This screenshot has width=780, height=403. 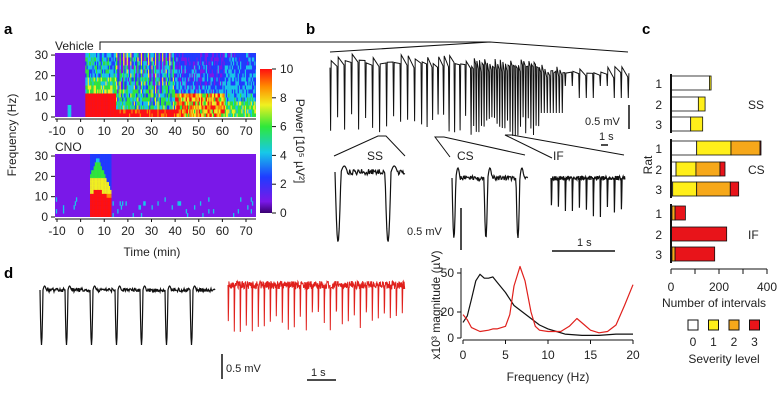 What do you see at coordinates (754, 342) in the screenshot?
I see `legend-label: 3` at bounding box center [754, 342].